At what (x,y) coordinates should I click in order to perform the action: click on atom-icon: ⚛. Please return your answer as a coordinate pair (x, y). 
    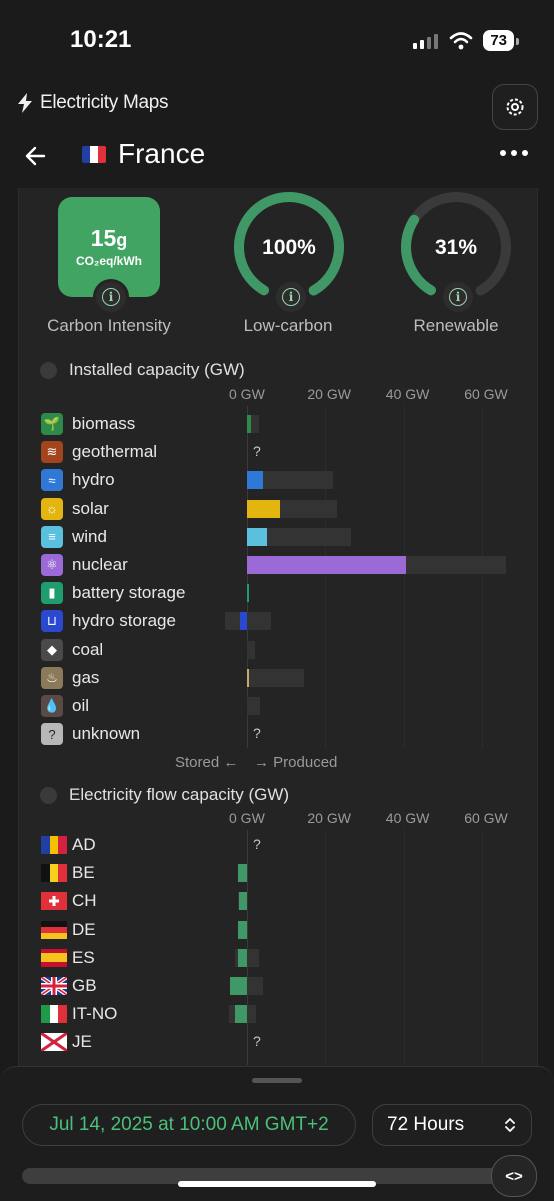
    Looking at the image, I should click on (52, 565).